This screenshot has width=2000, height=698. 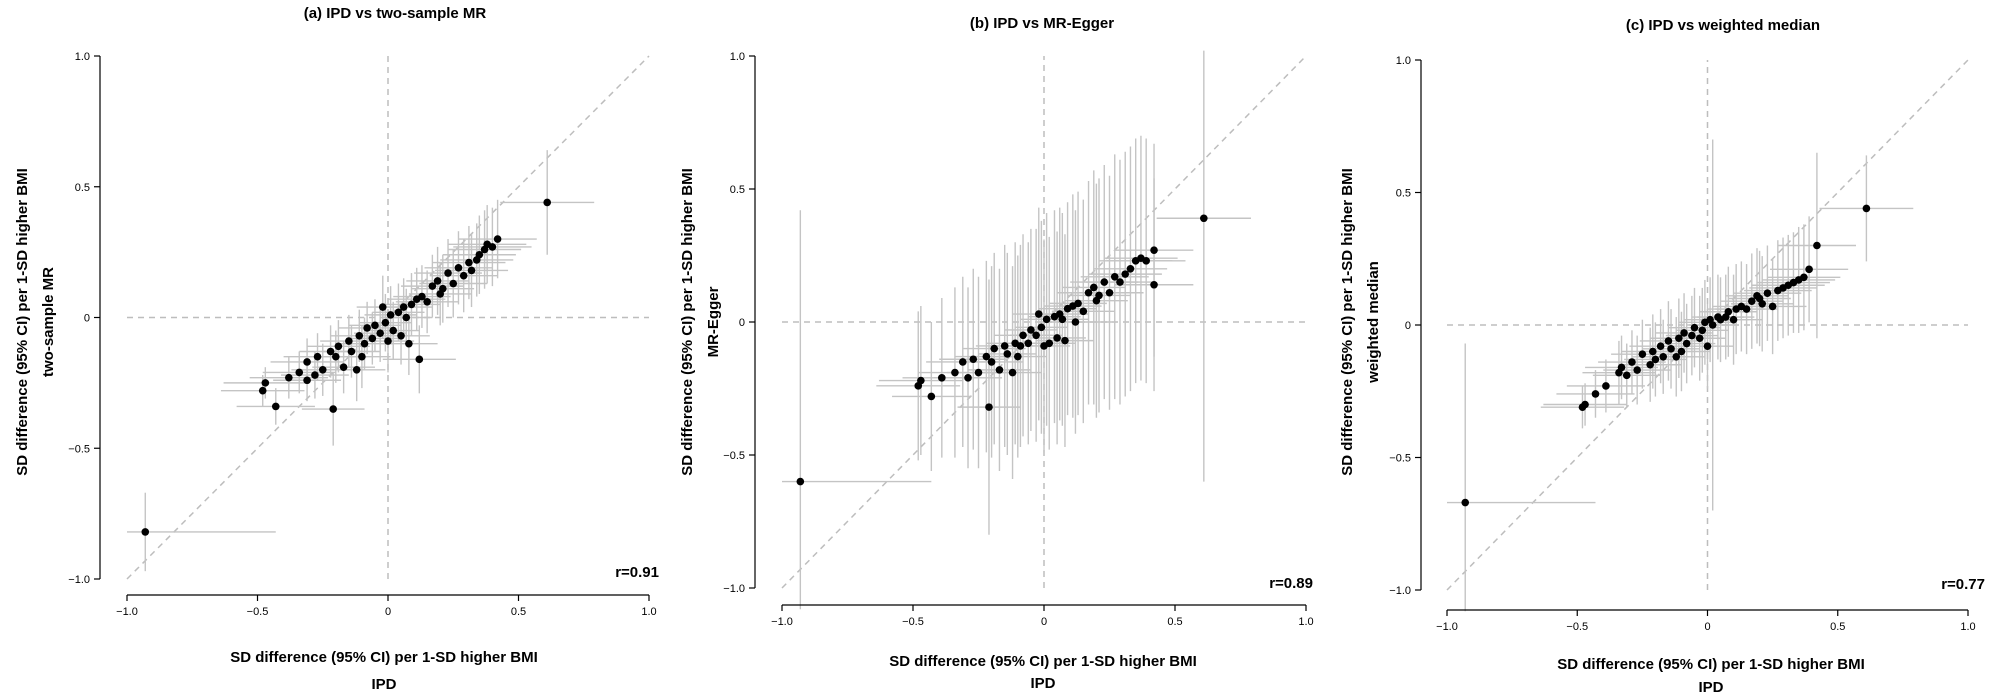 What do you see at coordinates (1042, 23) in the screenshot?
I see `panel-b-title: (b) IPD vs MR-Egger` at bounding box center [1042, 23].